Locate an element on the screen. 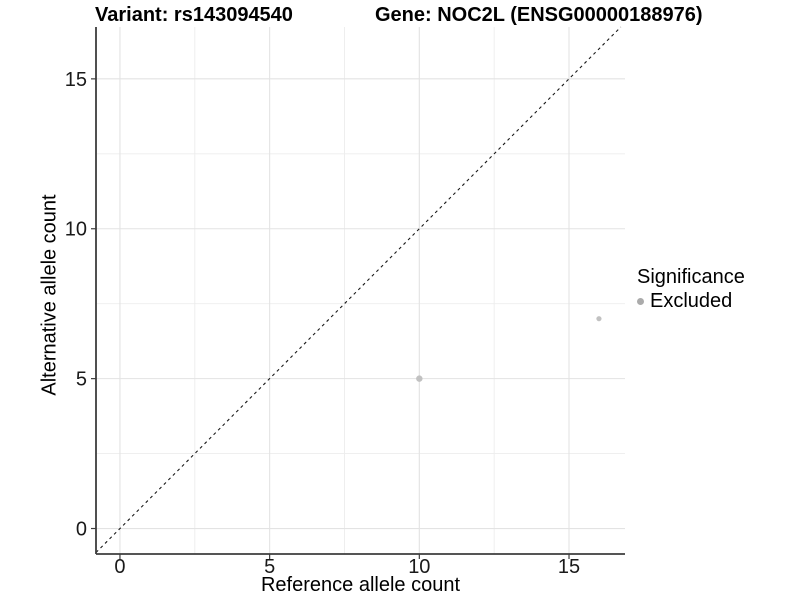 This screenshot has height=600, width=800. x-tick-label: 0 is located at coordinates (119, 567).